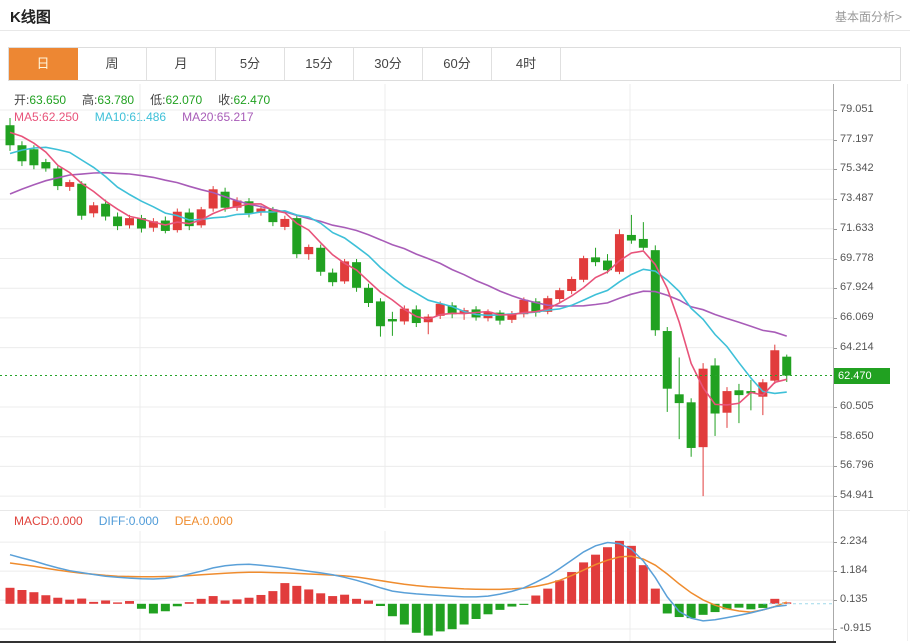 This screenshot has height=644, width=910. What do you see at coordinates (218, 117) in the screenshot?
I see `legend-item: MA20:65.217` at bounding box center [218, 117].